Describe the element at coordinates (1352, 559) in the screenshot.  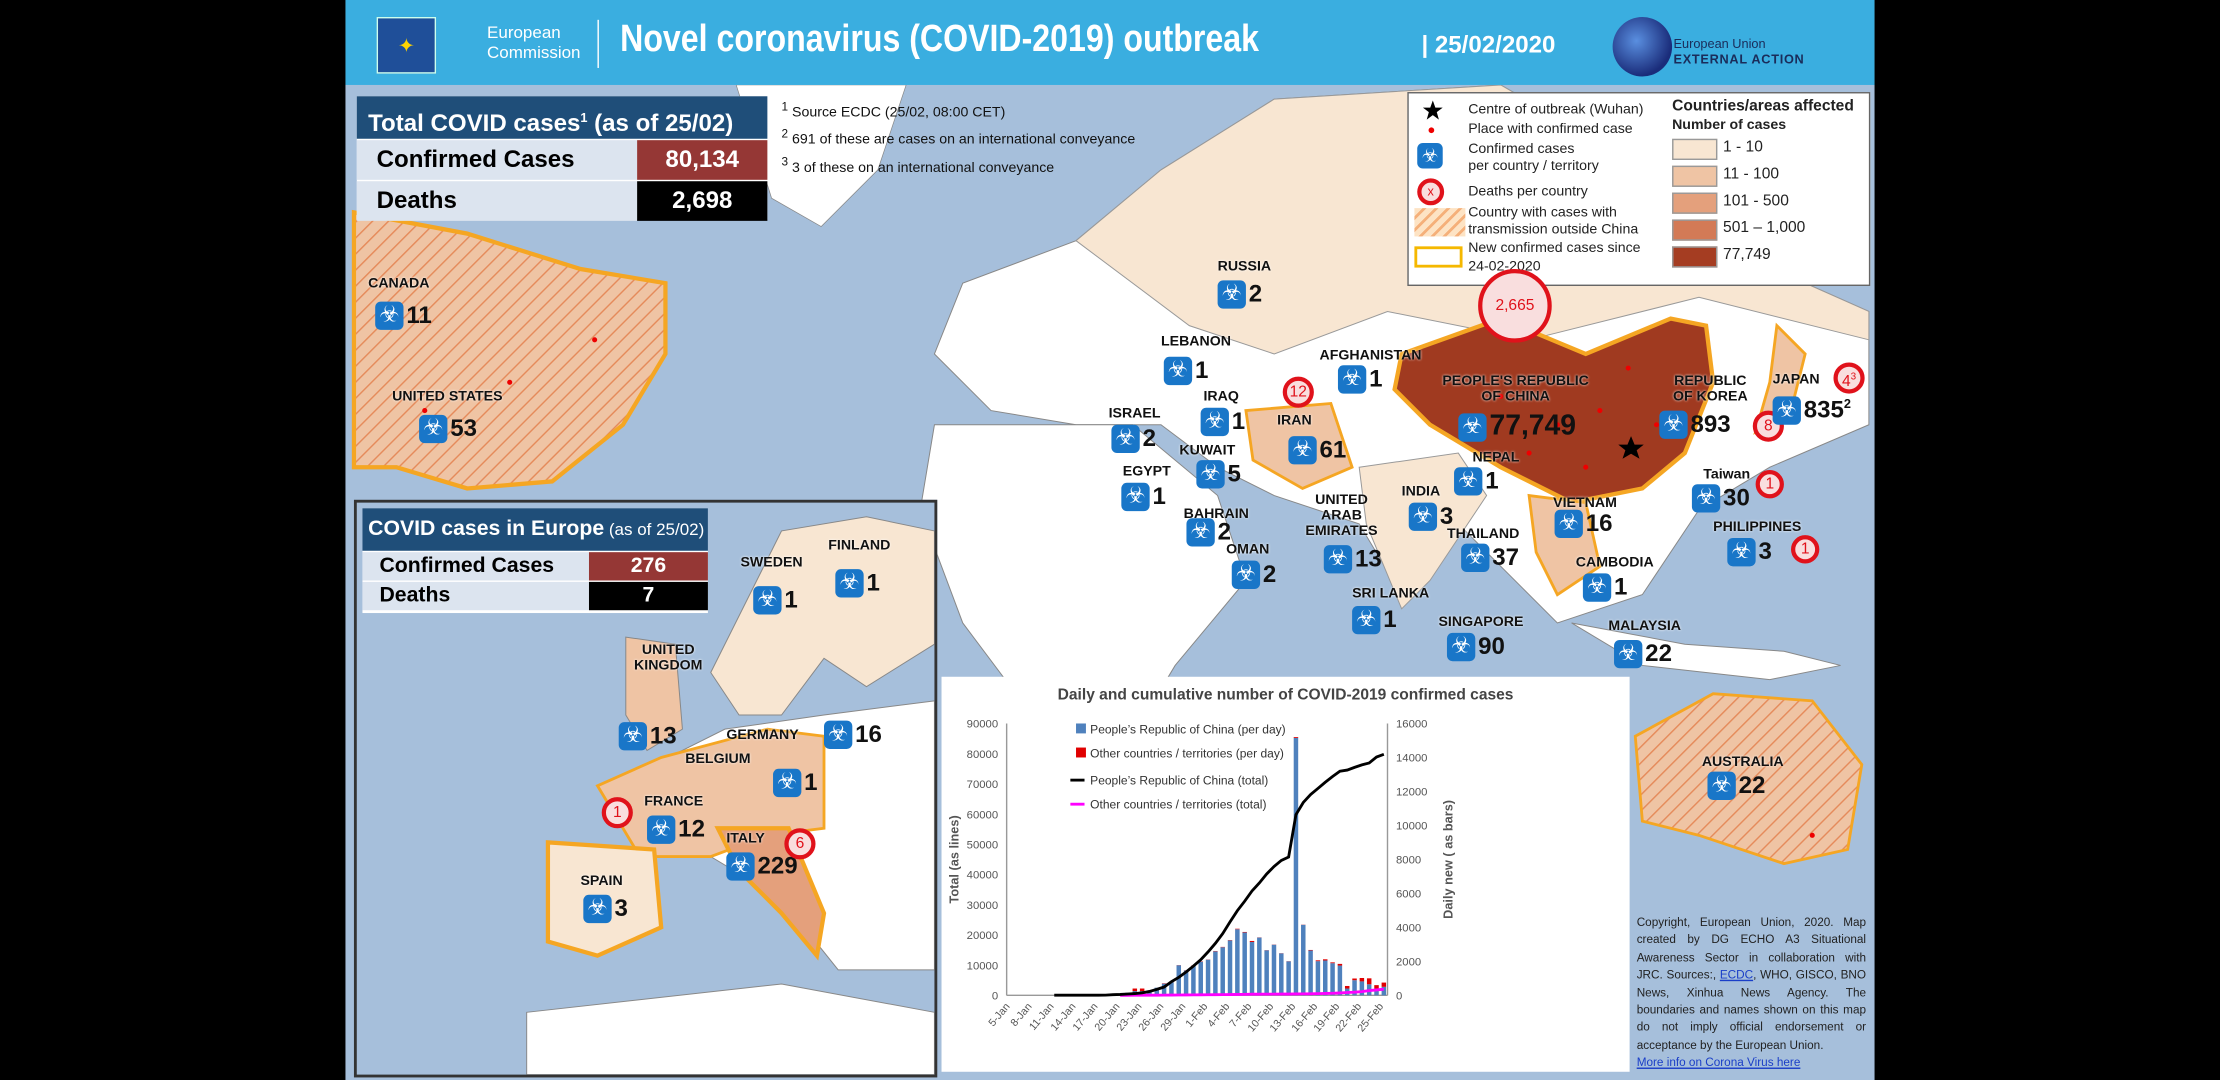
I see `case-count-united-arab-emirates: ☣ 13` at that location.